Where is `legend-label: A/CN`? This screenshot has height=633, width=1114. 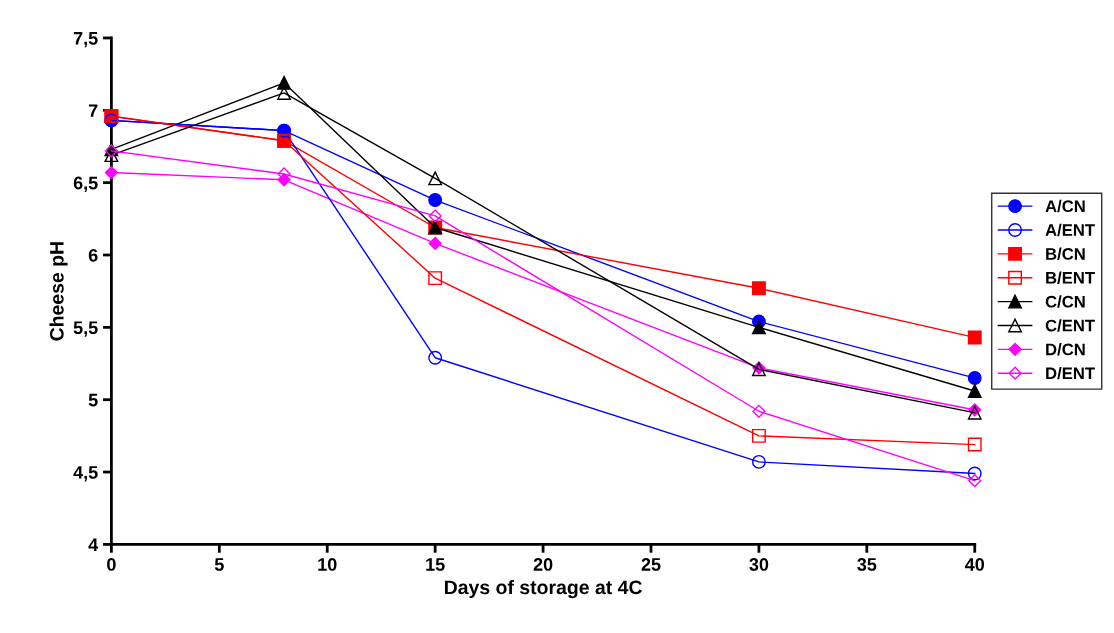
legend-label: A/CN is located at coordinates (1065, 206).